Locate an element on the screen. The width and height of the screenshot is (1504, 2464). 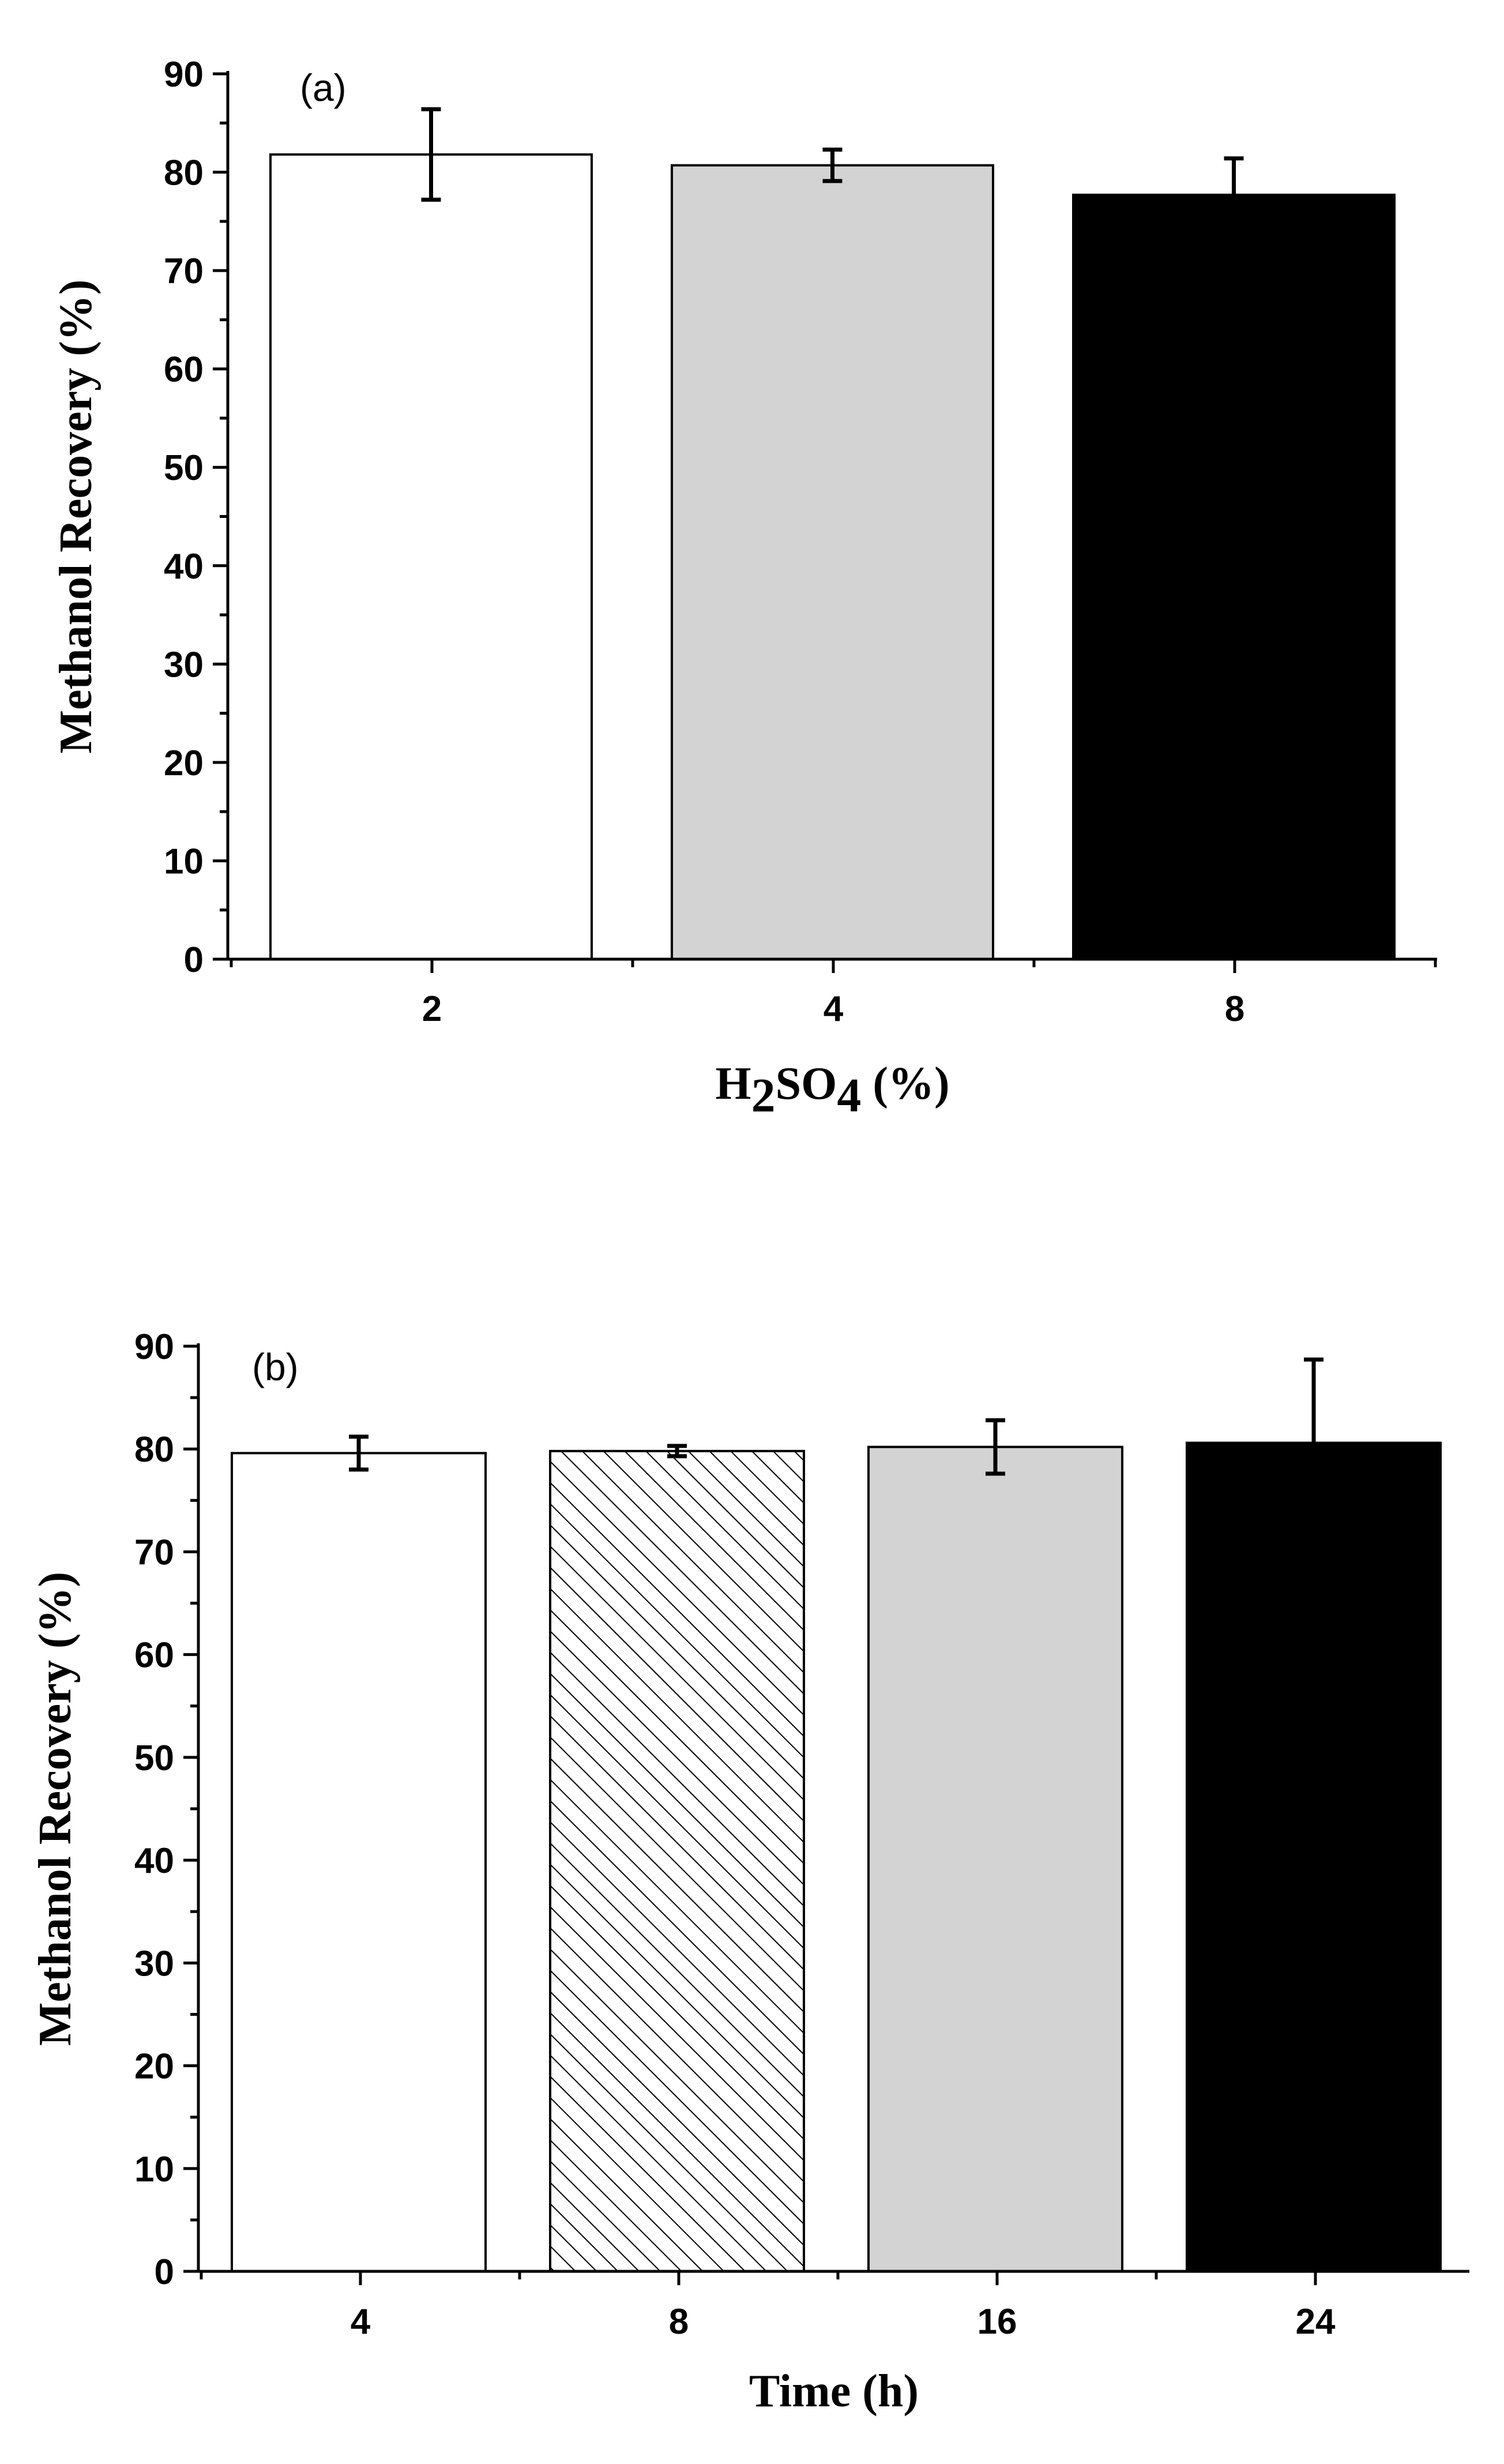
panel-a-y-axis-title: Methanol Recovery (%) is located at coordinates (76, 517).